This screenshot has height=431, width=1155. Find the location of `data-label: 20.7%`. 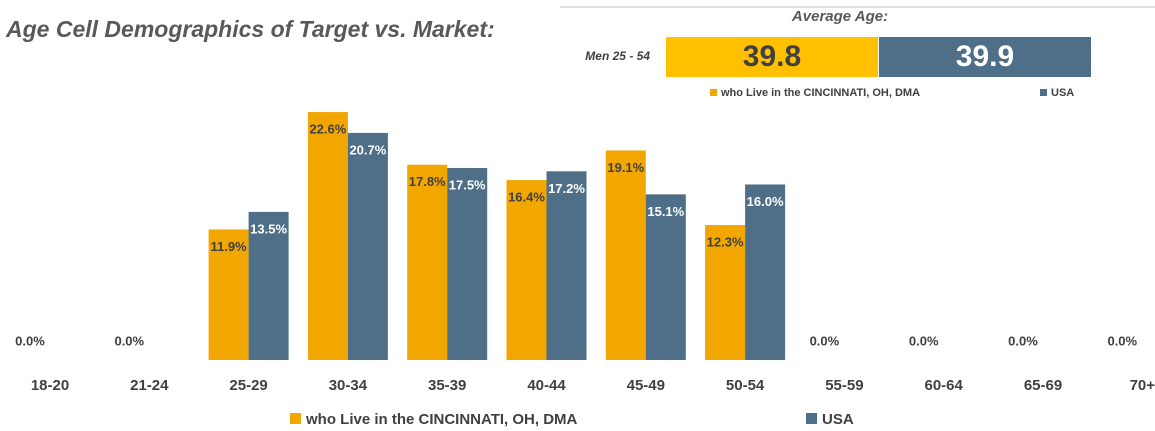

data-label: 20.7% is located at coordinates (367, 149).